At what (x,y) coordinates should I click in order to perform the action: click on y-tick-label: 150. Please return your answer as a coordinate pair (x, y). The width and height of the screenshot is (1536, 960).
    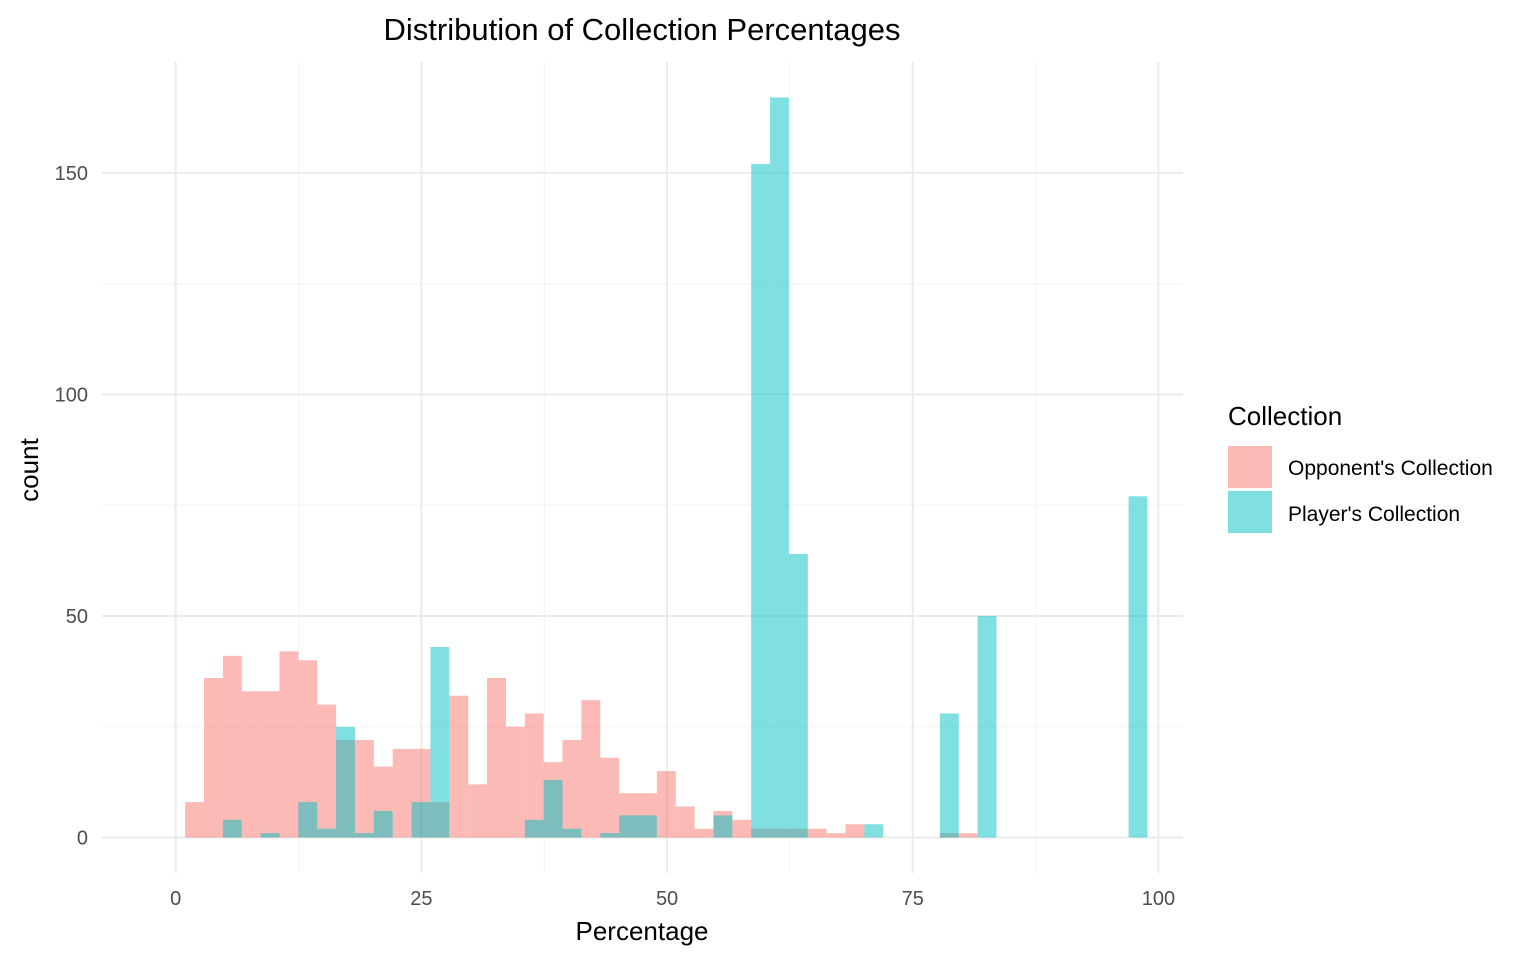
    Looking at the image, I should click on (71, 174).